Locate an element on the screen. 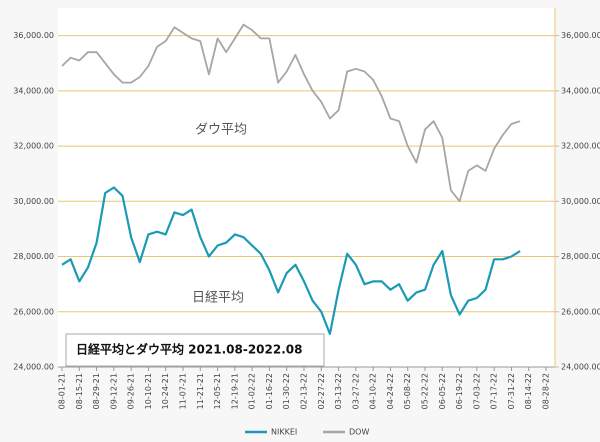  x-tick-label: 04-24-22 is located at coordinates (390, 391).